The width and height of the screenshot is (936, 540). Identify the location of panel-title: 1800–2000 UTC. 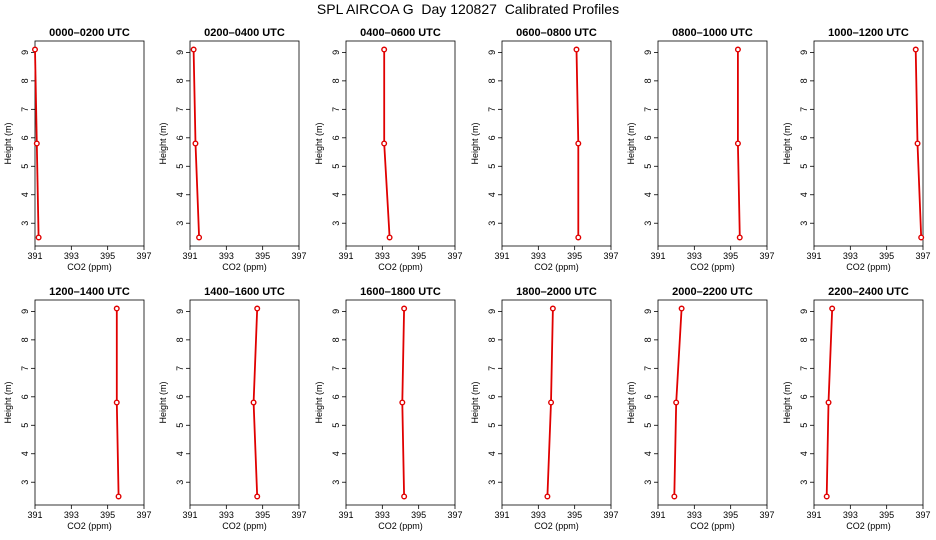
(556, 292).